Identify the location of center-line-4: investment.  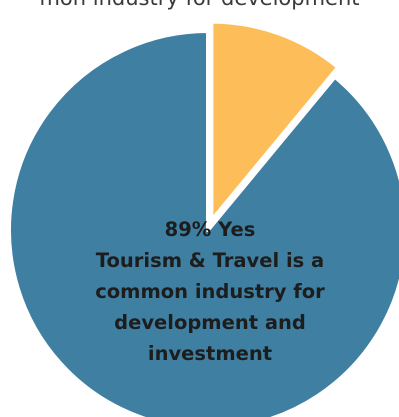
(210, 353).